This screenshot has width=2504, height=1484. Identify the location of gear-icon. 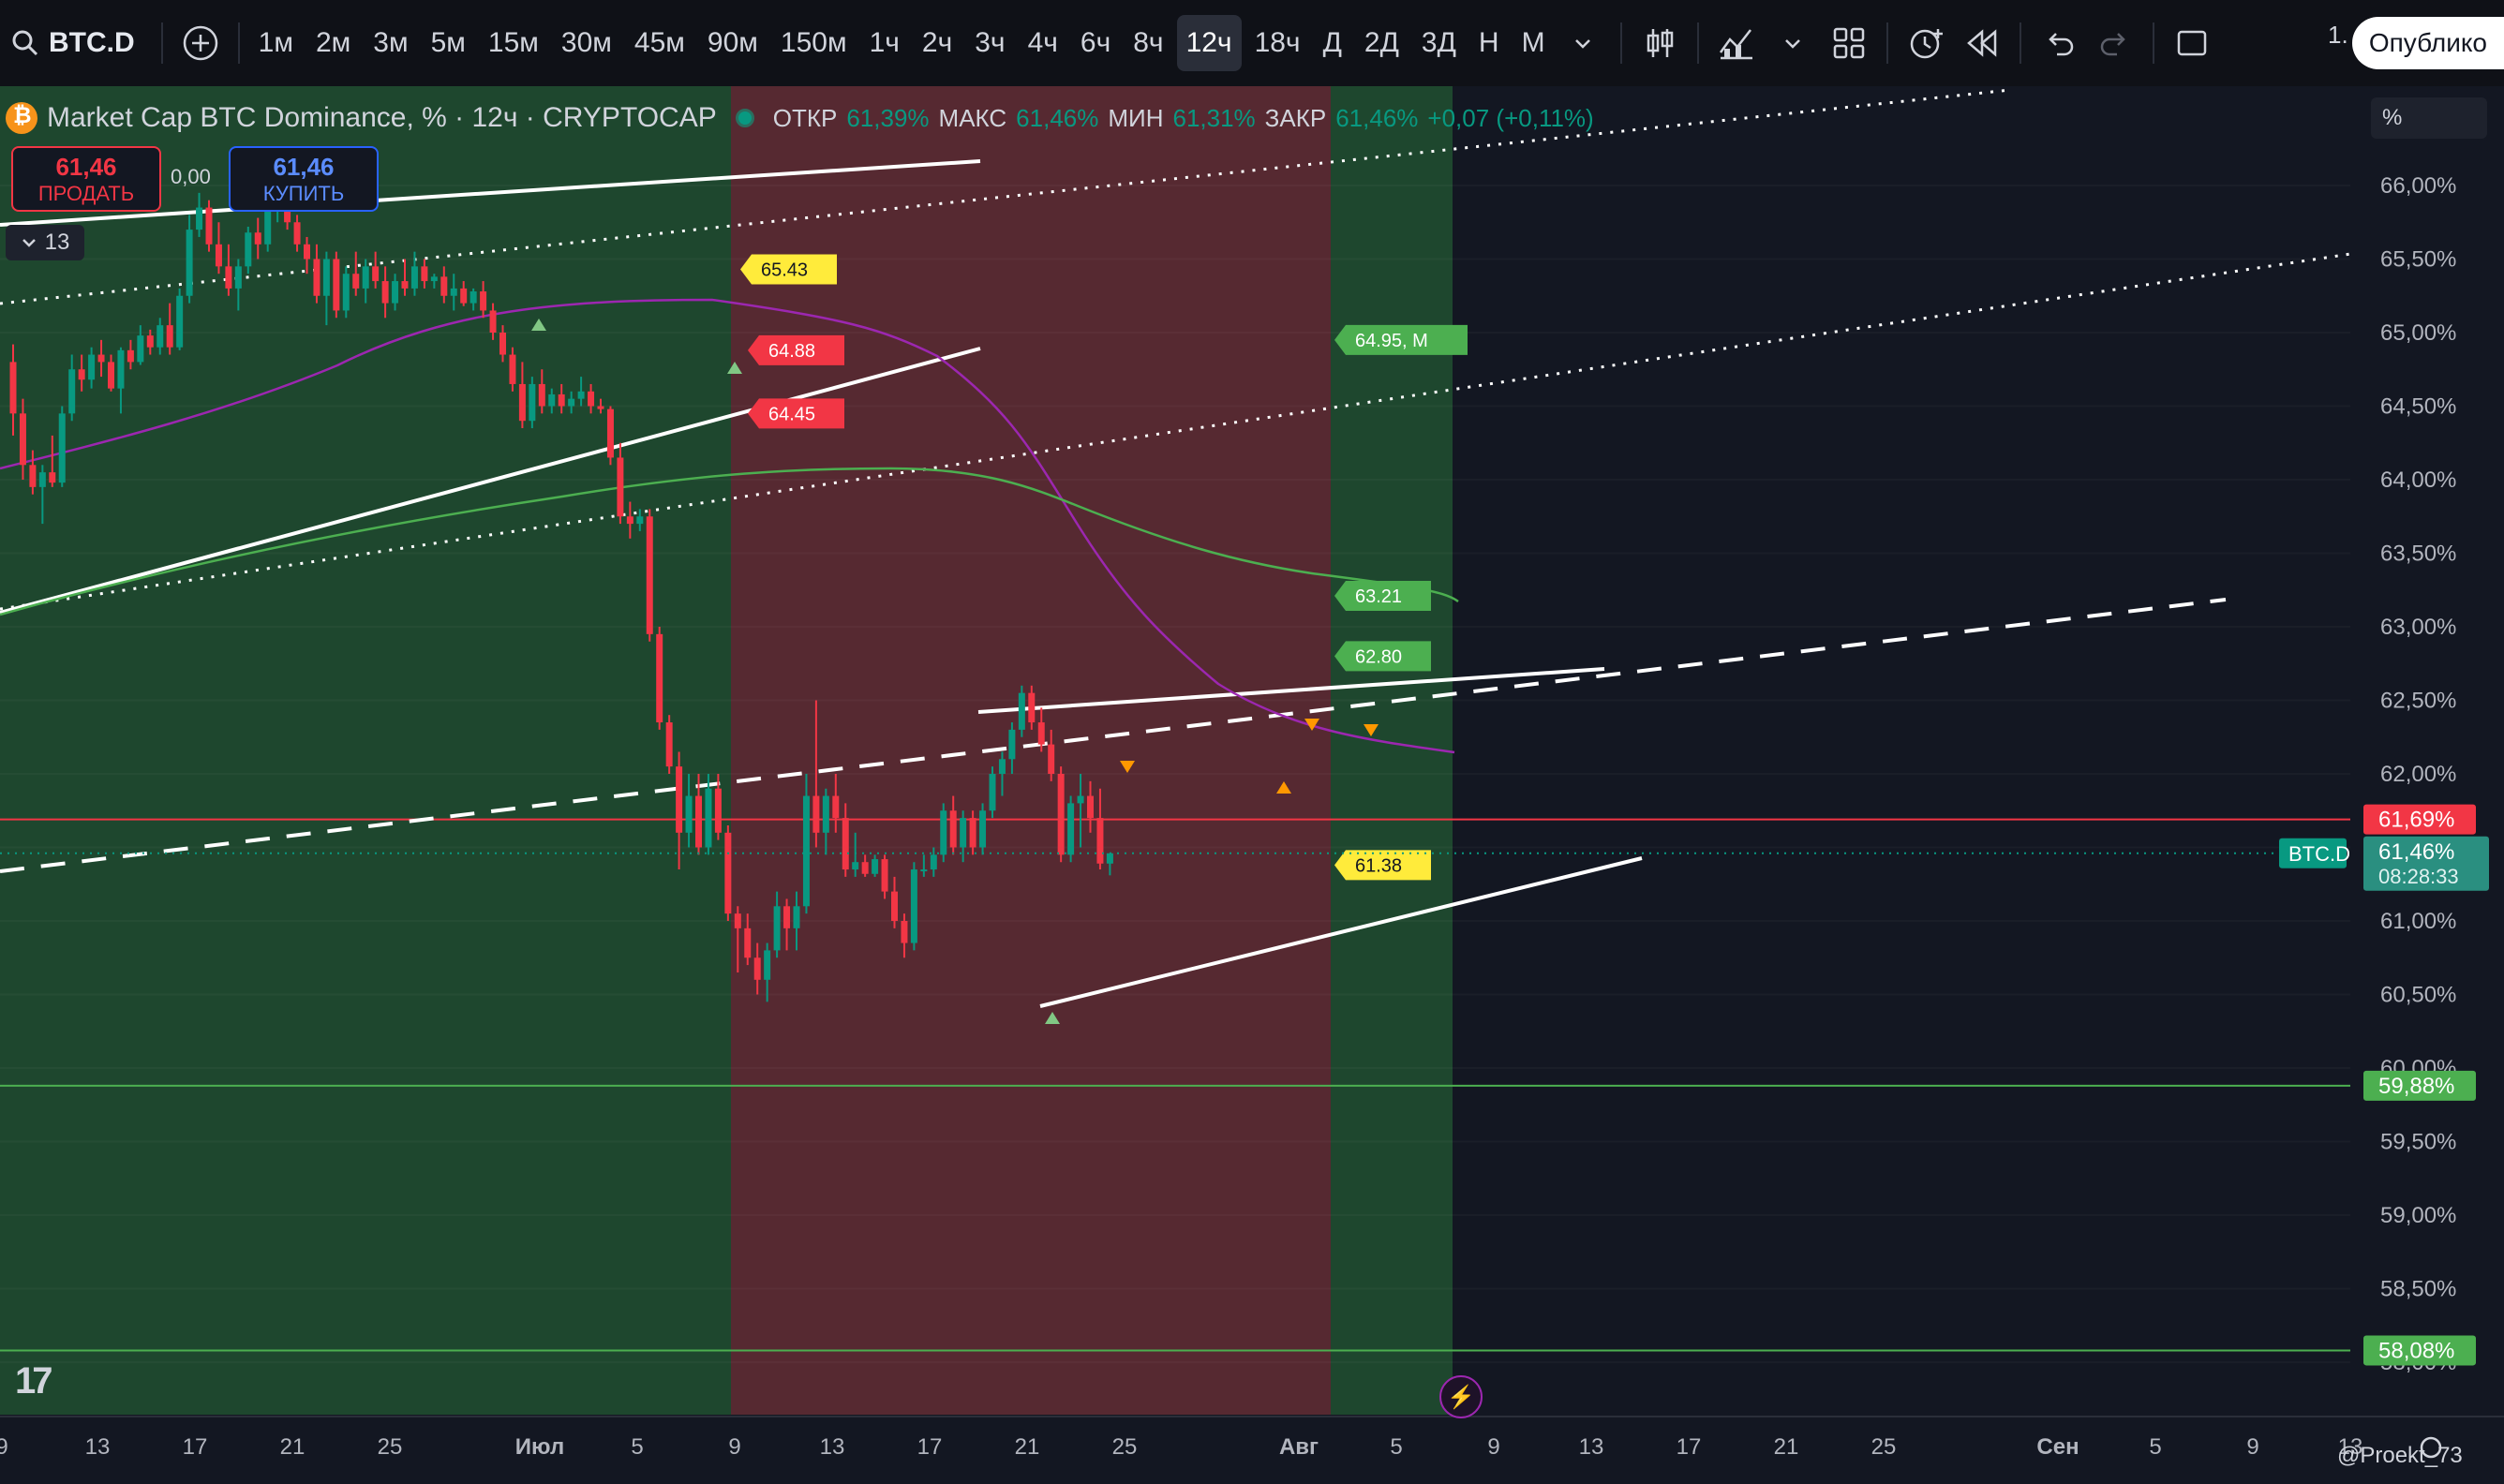
(2431, 1447).